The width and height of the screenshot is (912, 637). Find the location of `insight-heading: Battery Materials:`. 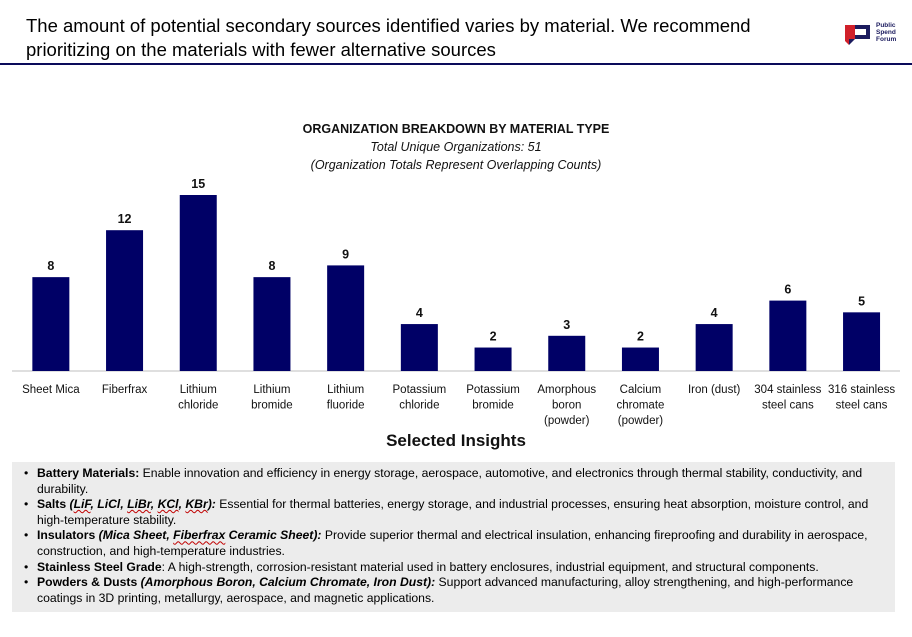

insight-heading: Battery Materials: is located at coordinates (88, 473).